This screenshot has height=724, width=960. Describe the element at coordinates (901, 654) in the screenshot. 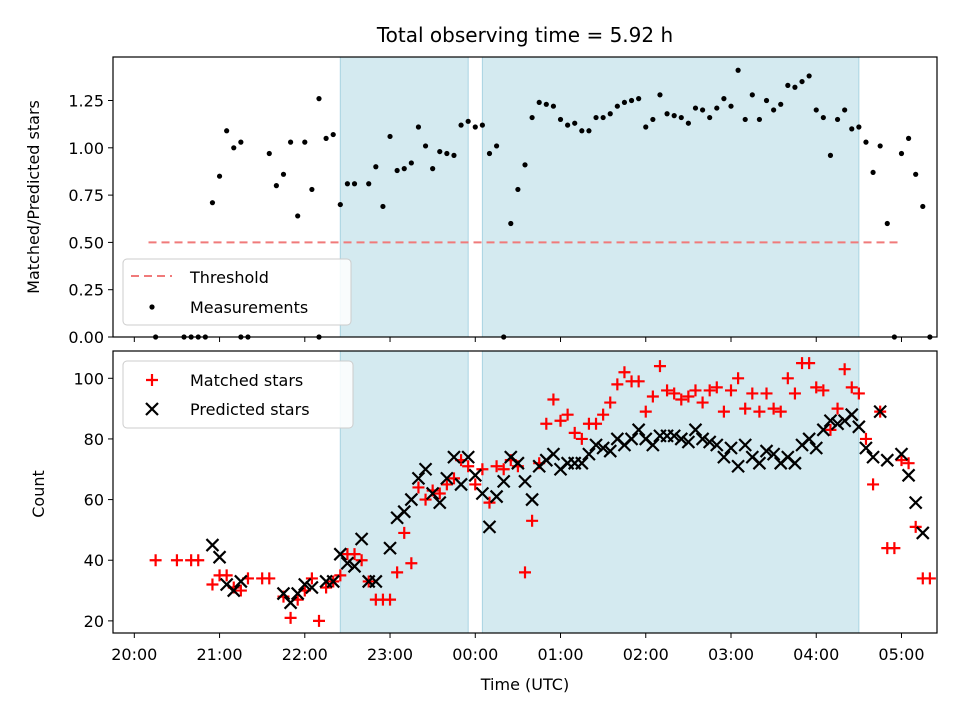

I see `x-tick-label: 05:00` at that location.